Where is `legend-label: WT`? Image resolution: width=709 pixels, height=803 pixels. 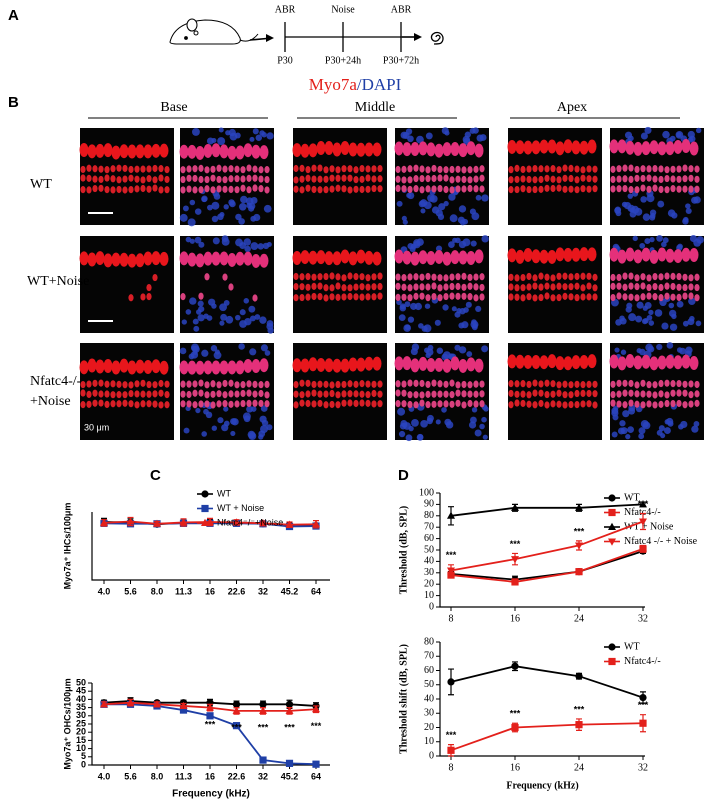 legend-label: WT is located at coordinates (224, 493).